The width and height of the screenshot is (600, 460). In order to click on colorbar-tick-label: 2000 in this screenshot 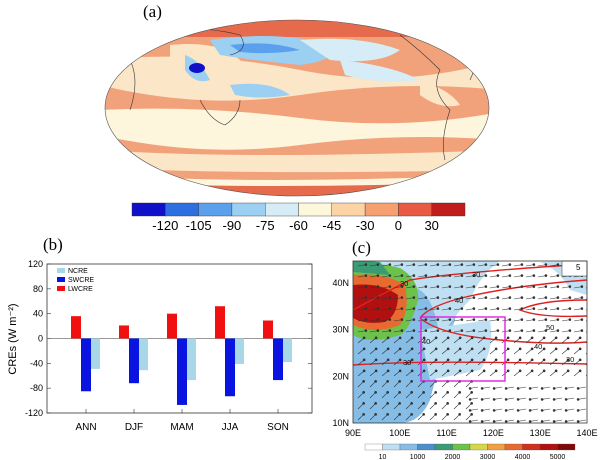, I will do `click(453, 457)`.